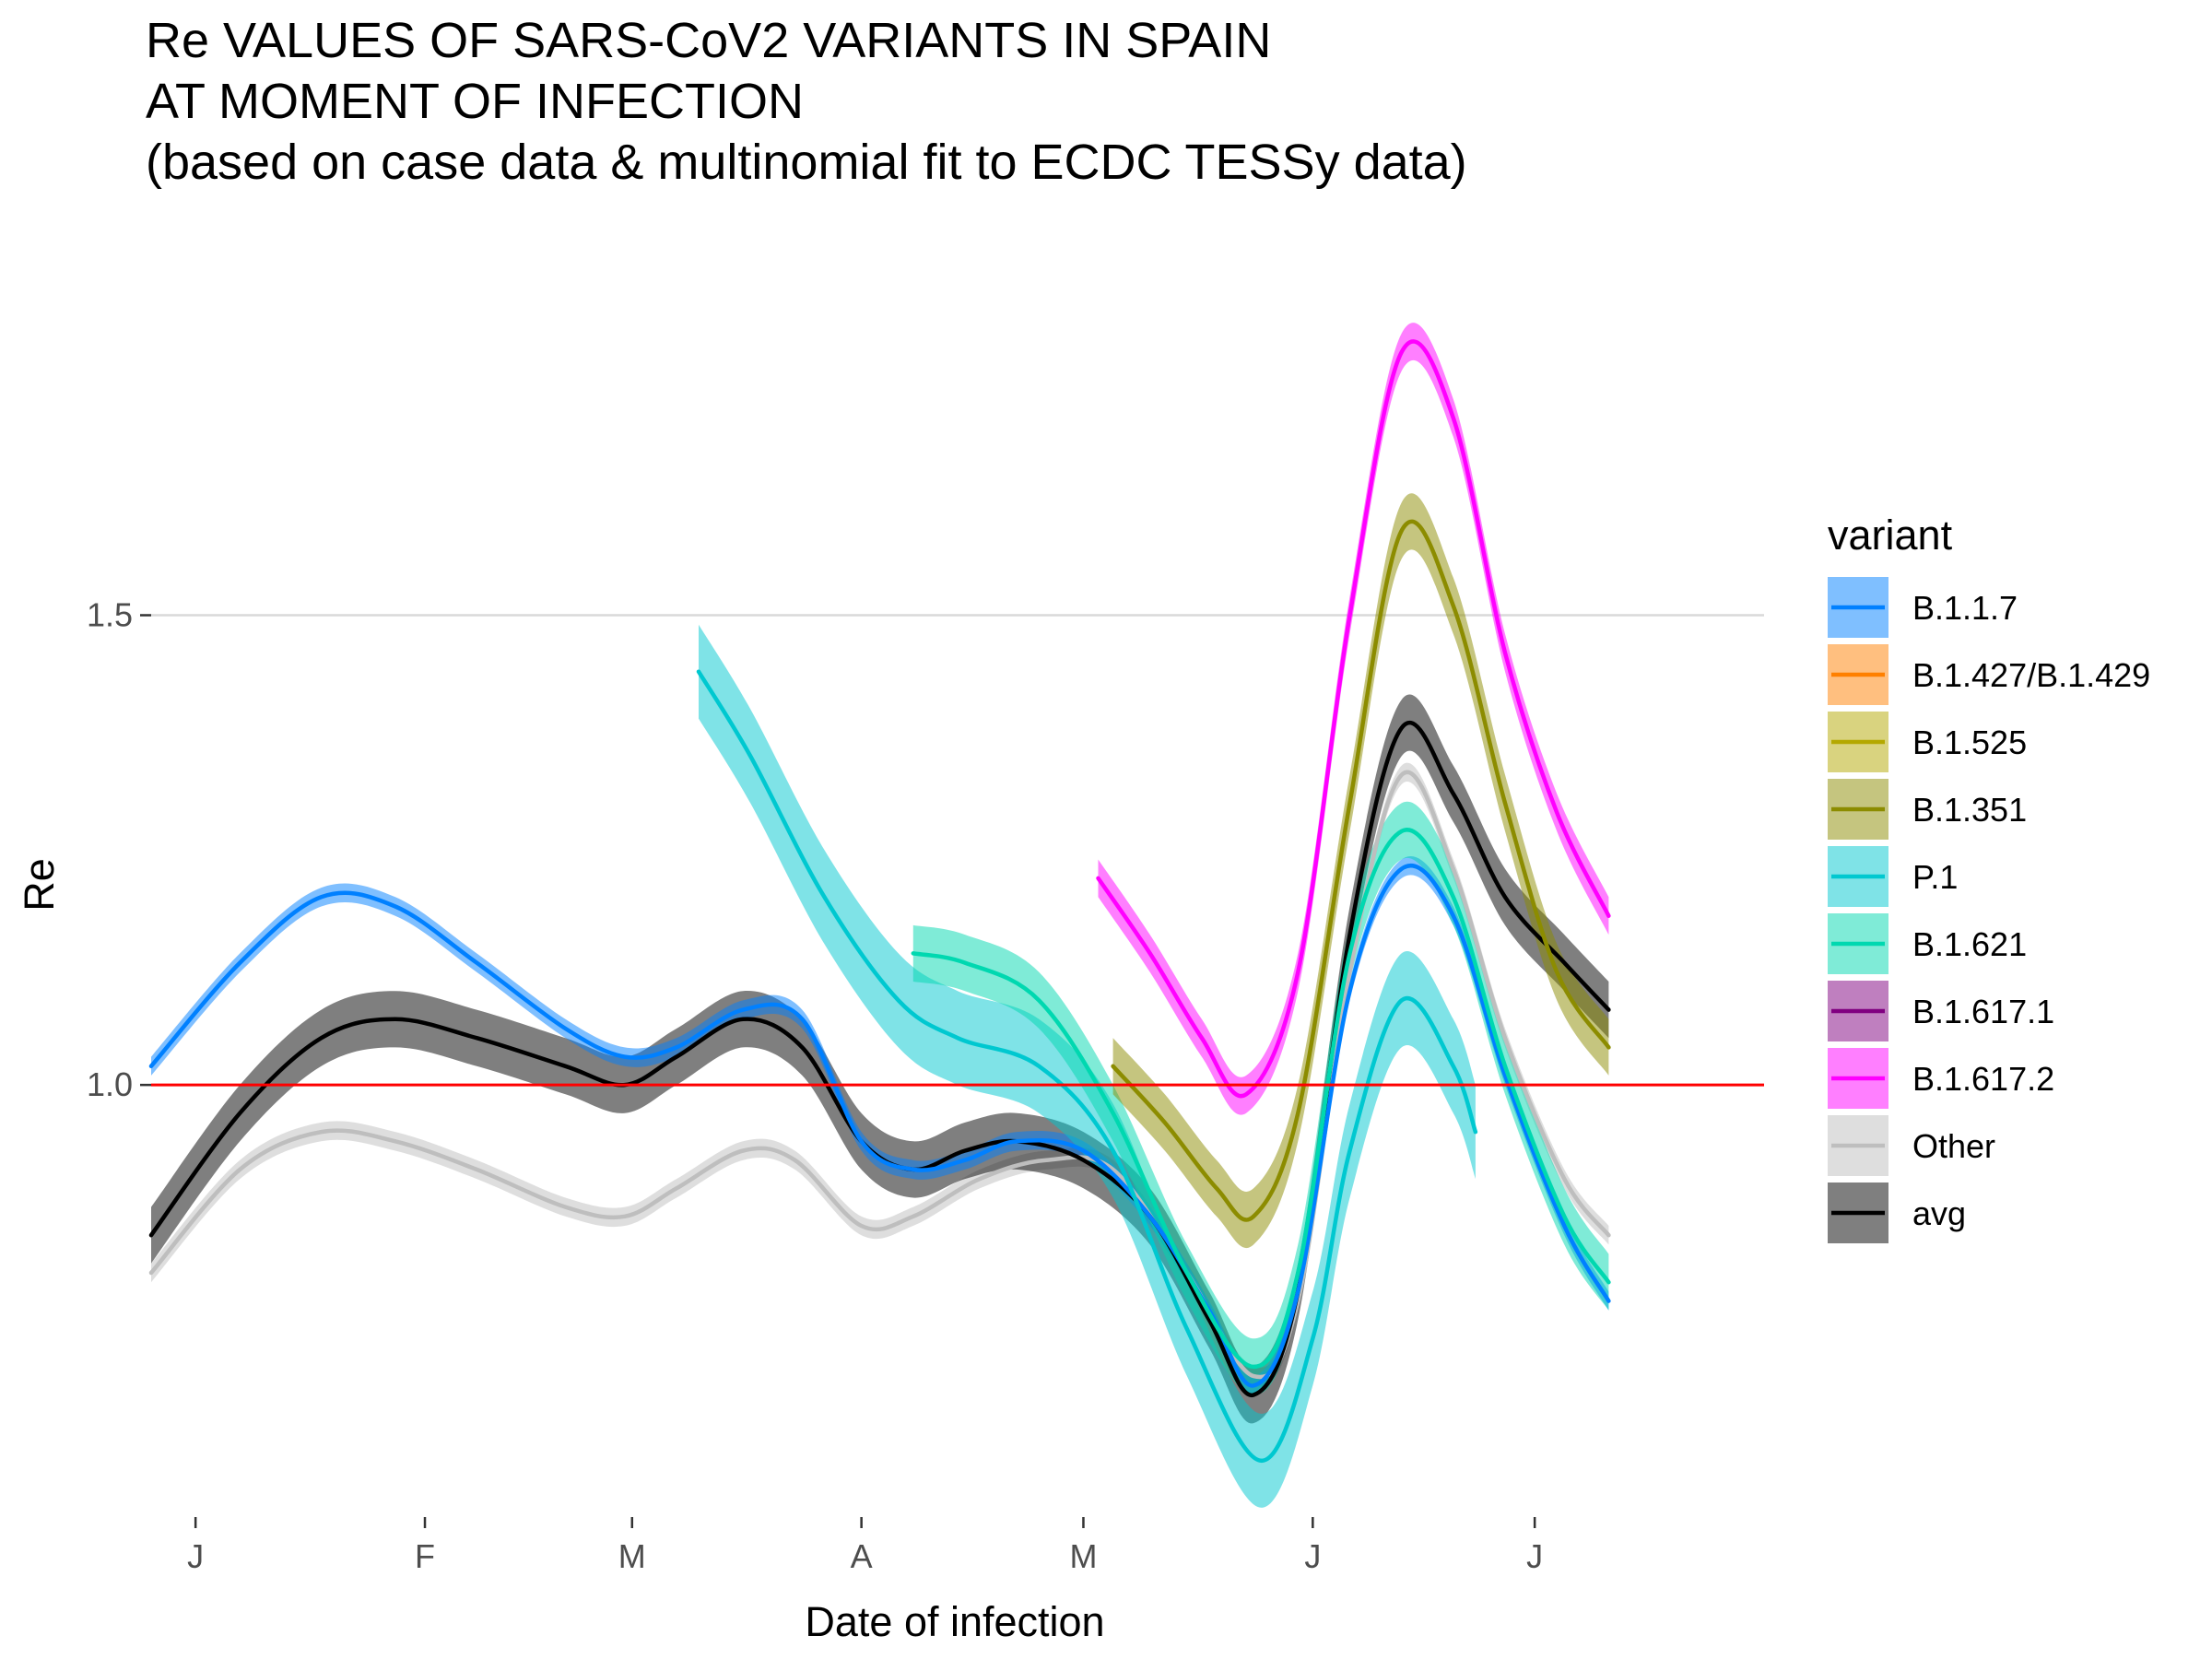 This screenshot has width=2212, height=1659. I want to click on x-axis-title: Date of infection, so click(954, 1621).